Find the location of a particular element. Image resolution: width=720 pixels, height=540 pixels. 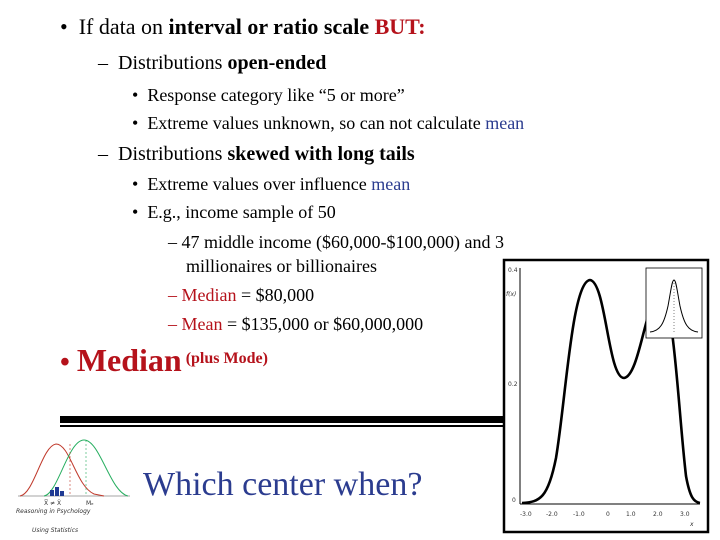

thumbnail-label-a: X̅ ≠ X̃ is located at coordinates (52, 503).